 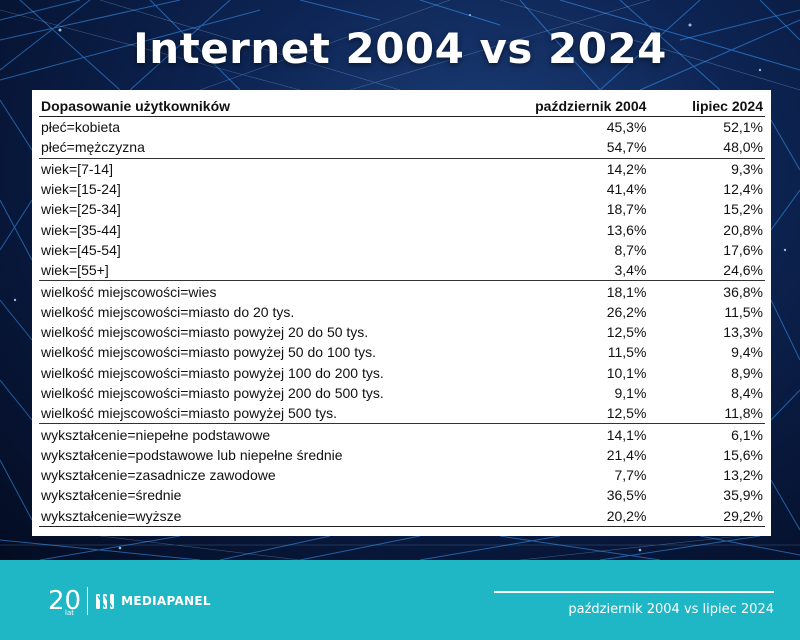 I want to click on value-october-2004: 21,4%, so click(x=626, y=454).